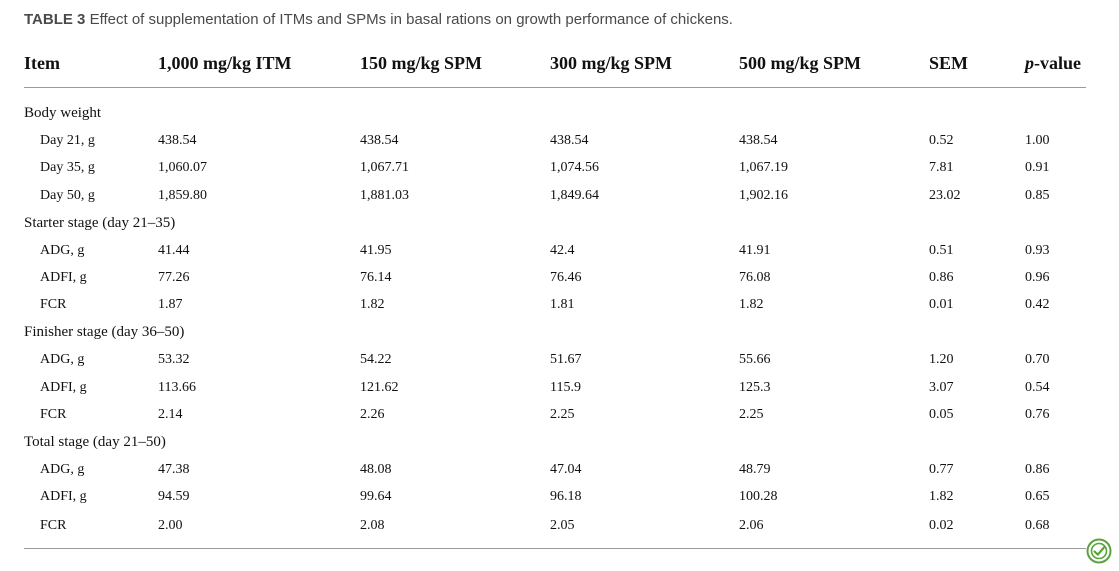 The width and height of the screenshot is (1119, 571). I want to click on cell-spm-500: 41.91, so click(755, 250).